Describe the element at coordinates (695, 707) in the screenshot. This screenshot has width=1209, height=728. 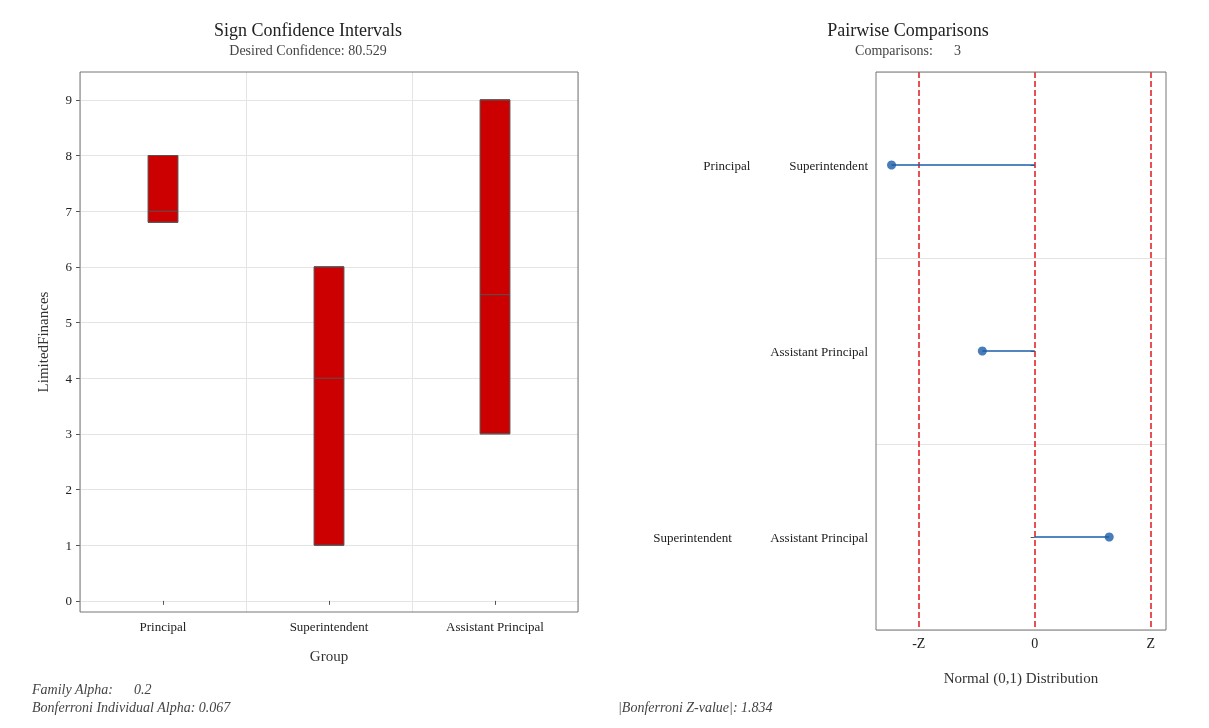
I see `text: |Bonferroni Z-value|: 1.834` at that location.